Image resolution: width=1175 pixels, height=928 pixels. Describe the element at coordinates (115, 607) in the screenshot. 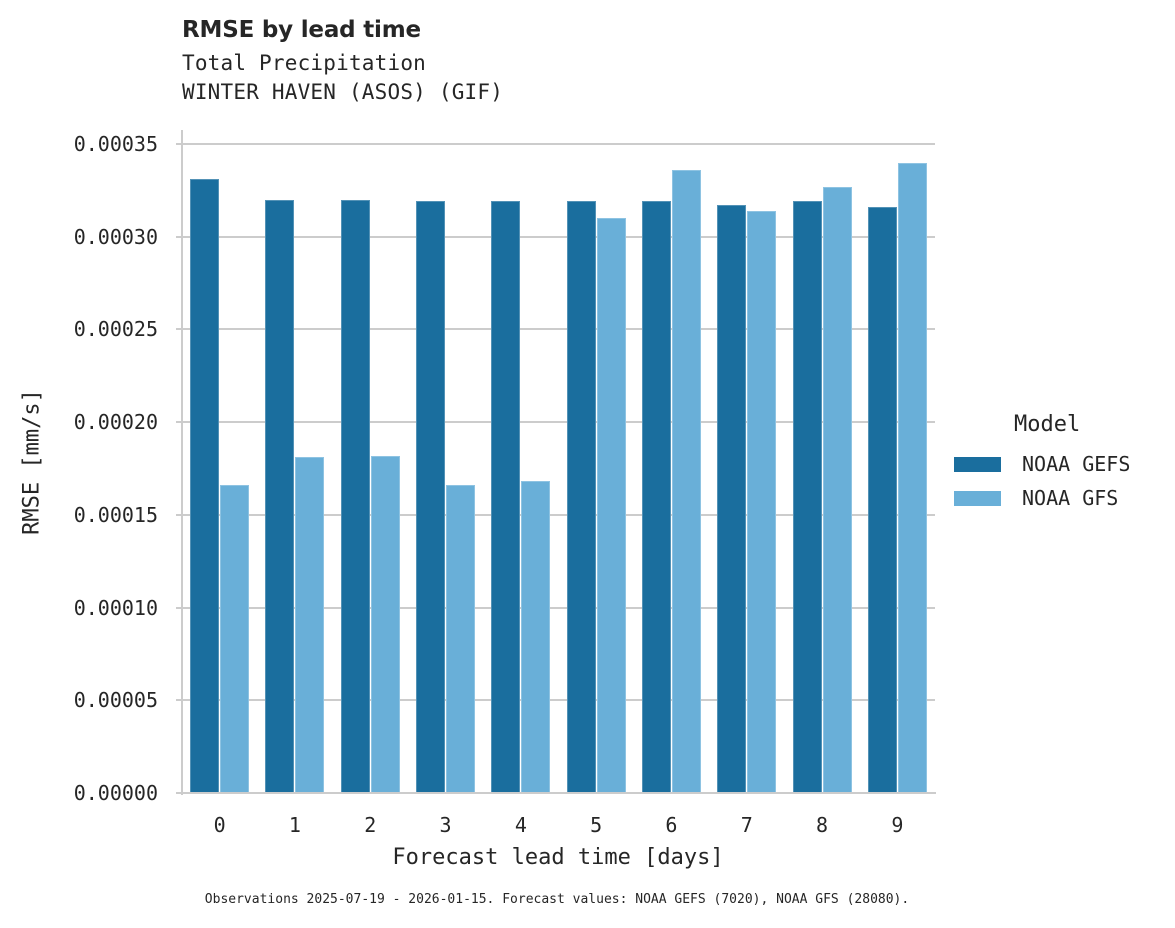

I see `y-tick-label: 0.00010` at that location.